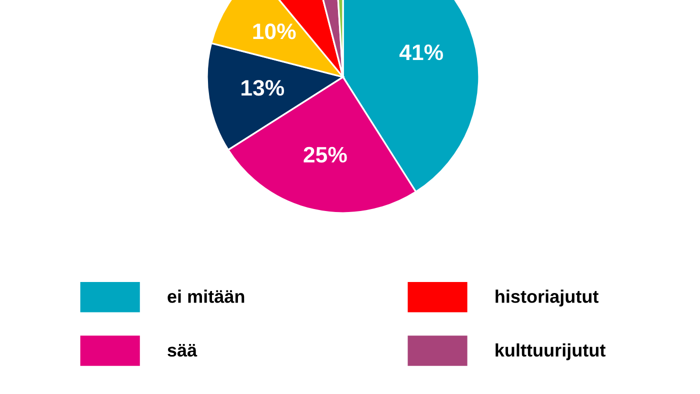 The image size is (700, 394). I want to click on legend-label: kulttuurijutut, so click(551, 351).